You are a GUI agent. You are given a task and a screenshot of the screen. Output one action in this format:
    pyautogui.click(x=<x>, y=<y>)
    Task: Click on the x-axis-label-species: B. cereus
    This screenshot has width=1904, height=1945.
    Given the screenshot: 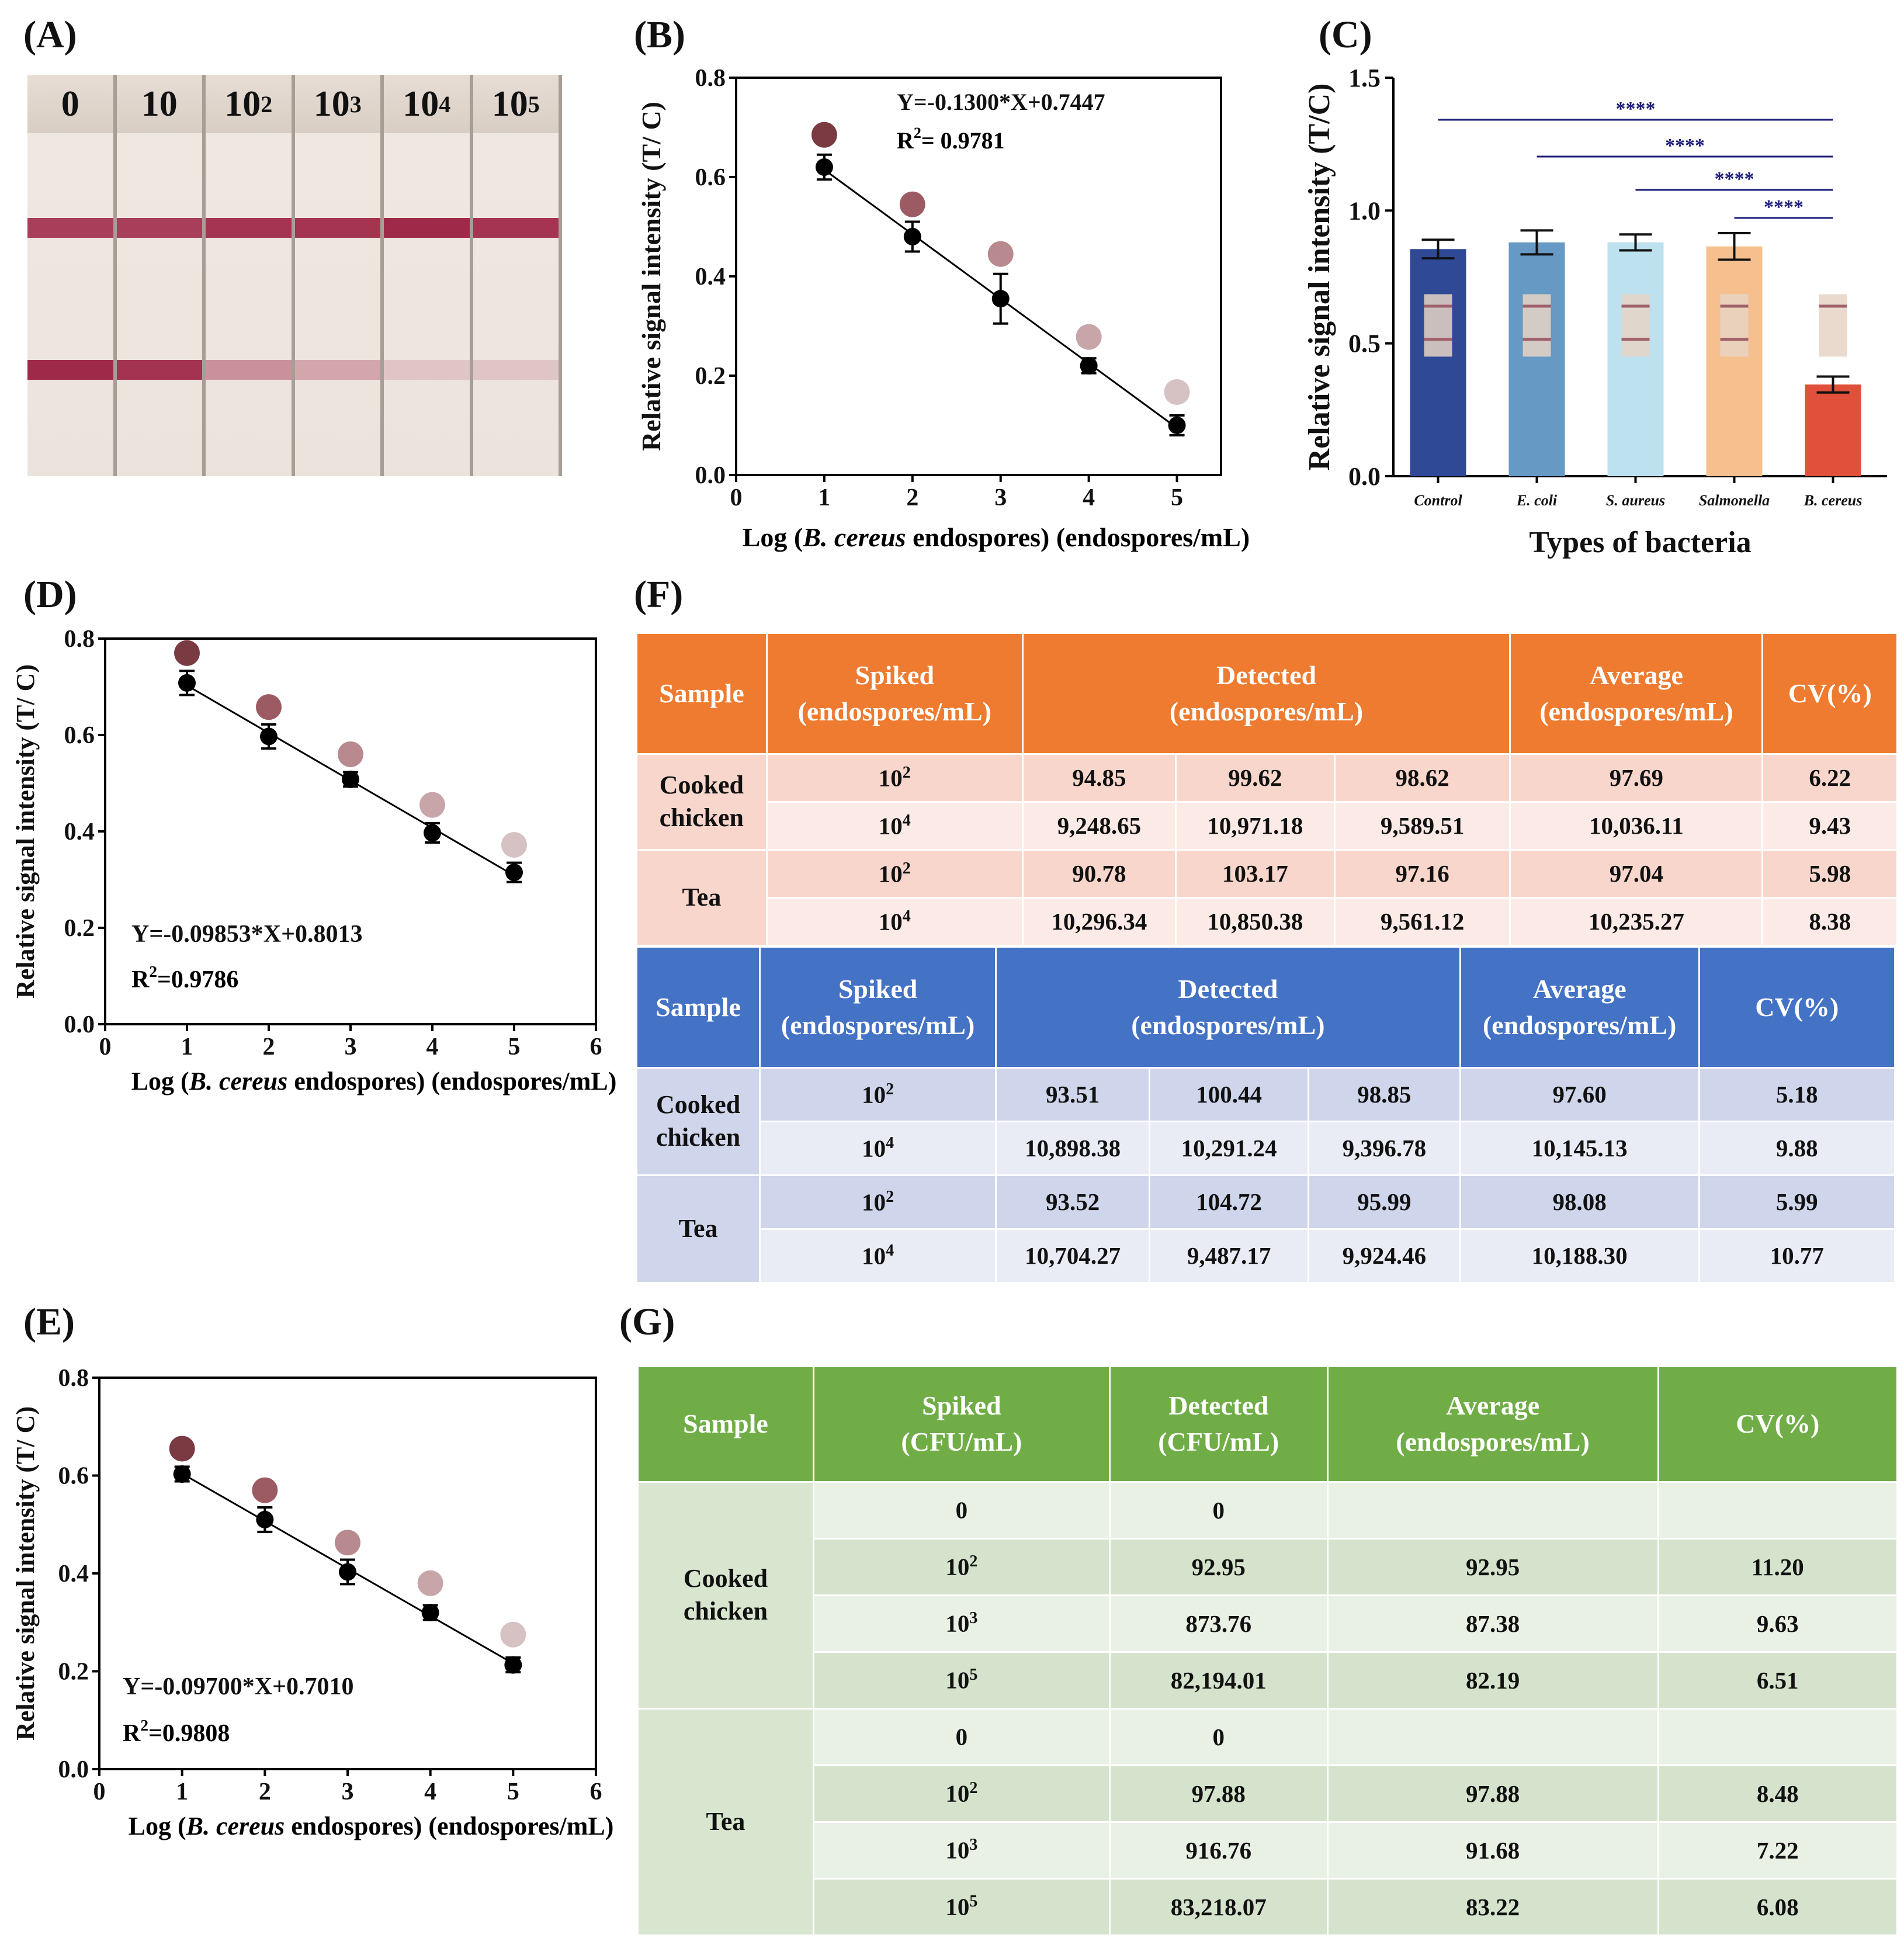 What is the action you would take?
    pyautogui.click(x=235, y=1826)
    